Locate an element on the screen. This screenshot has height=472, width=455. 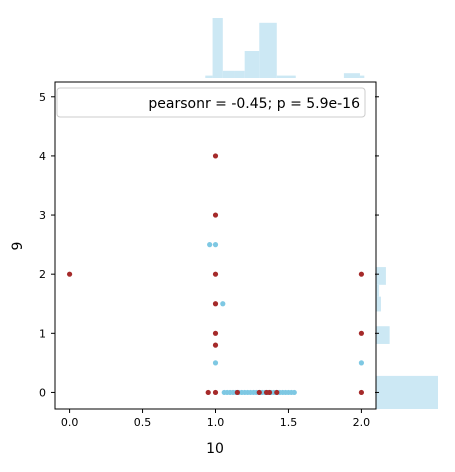
legend-frame is located at coordinates (211, 102).